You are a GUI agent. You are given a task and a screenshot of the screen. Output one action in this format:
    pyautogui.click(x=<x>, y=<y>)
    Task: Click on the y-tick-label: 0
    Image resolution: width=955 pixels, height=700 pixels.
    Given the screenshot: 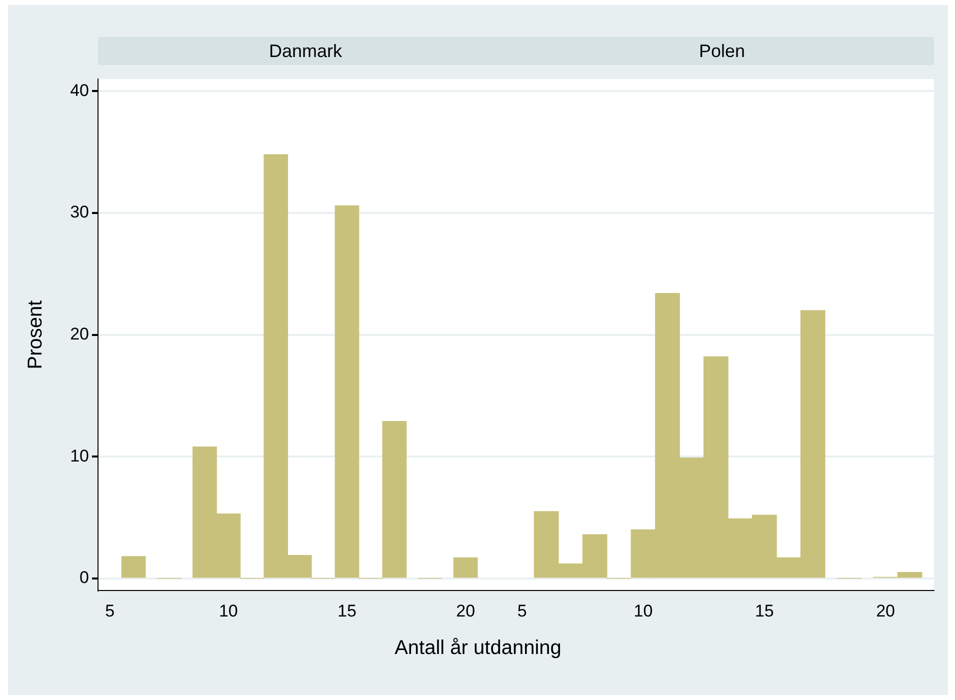 What is the action you would take?
    pyautogui.click(x=84, y=578)
    